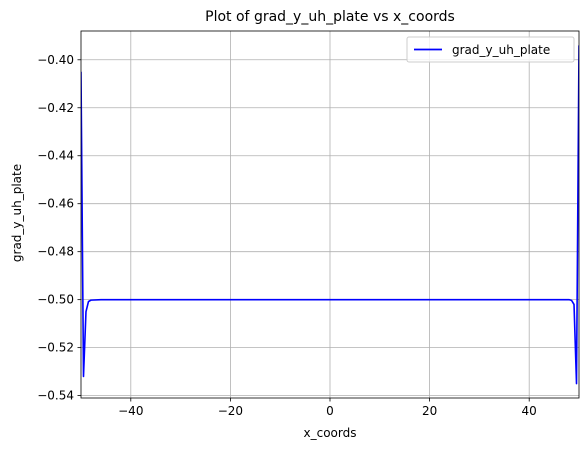  I want to click on y-tick-label: −0.42, so click(55, 108).